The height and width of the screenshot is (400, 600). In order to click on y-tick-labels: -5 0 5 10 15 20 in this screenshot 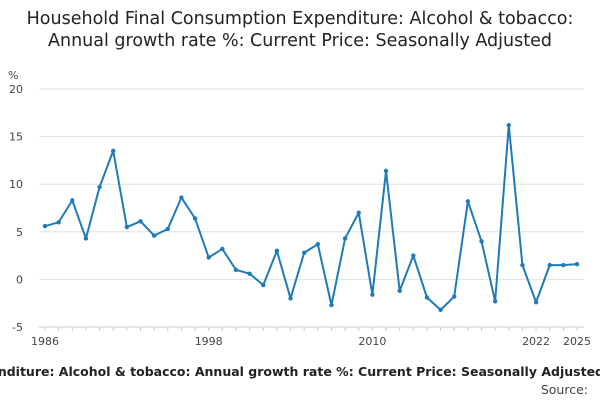, I will do `click(16, 208)`.